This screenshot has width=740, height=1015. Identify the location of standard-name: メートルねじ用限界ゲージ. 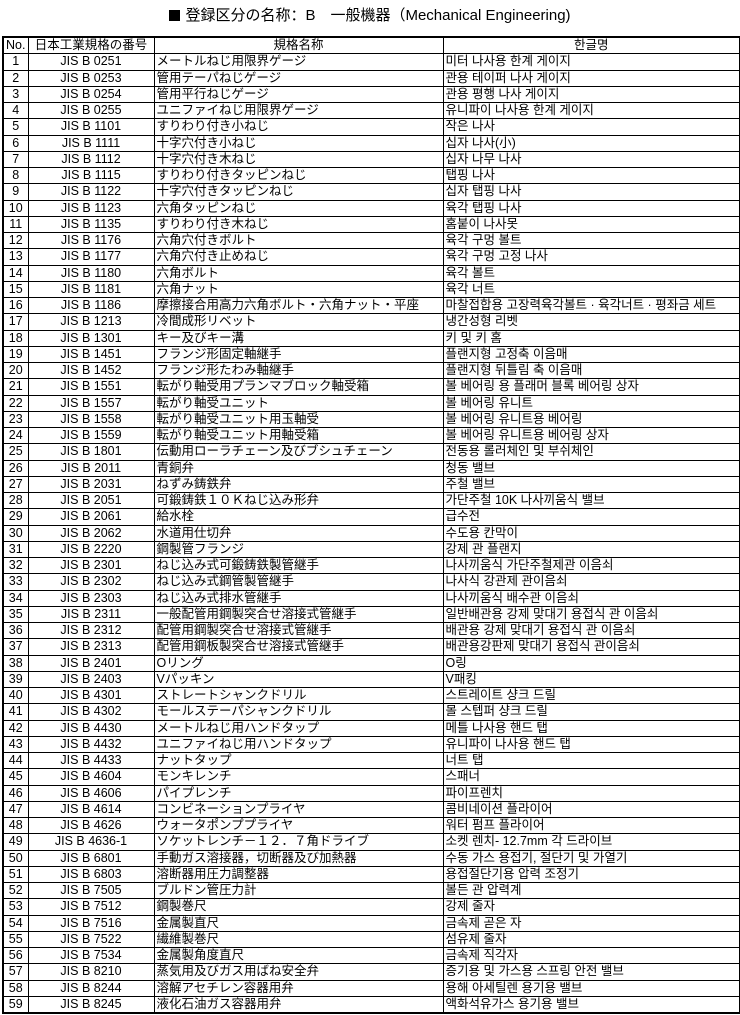
(298, 62).